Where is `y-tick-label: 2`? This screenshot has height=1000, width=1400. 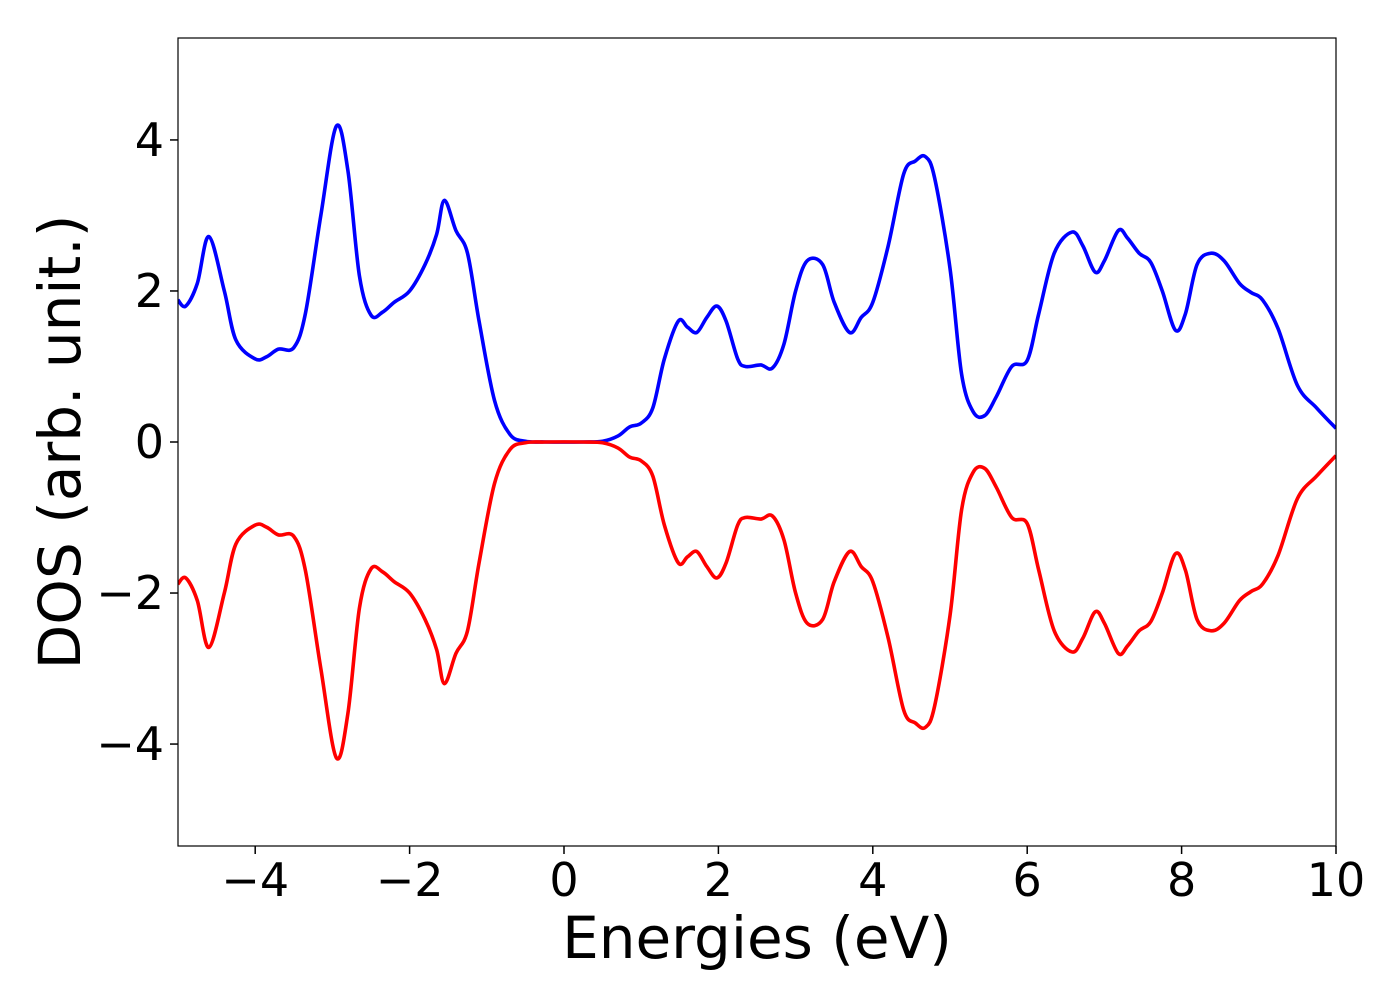 y-tick-label: 2 is located at coordinates (149, 291).